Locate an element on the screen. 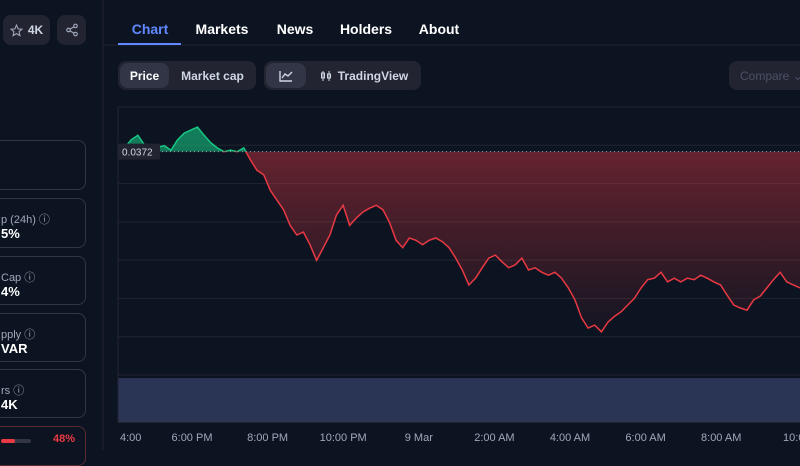  card-value: 4% is located at coordinates (10, 291).